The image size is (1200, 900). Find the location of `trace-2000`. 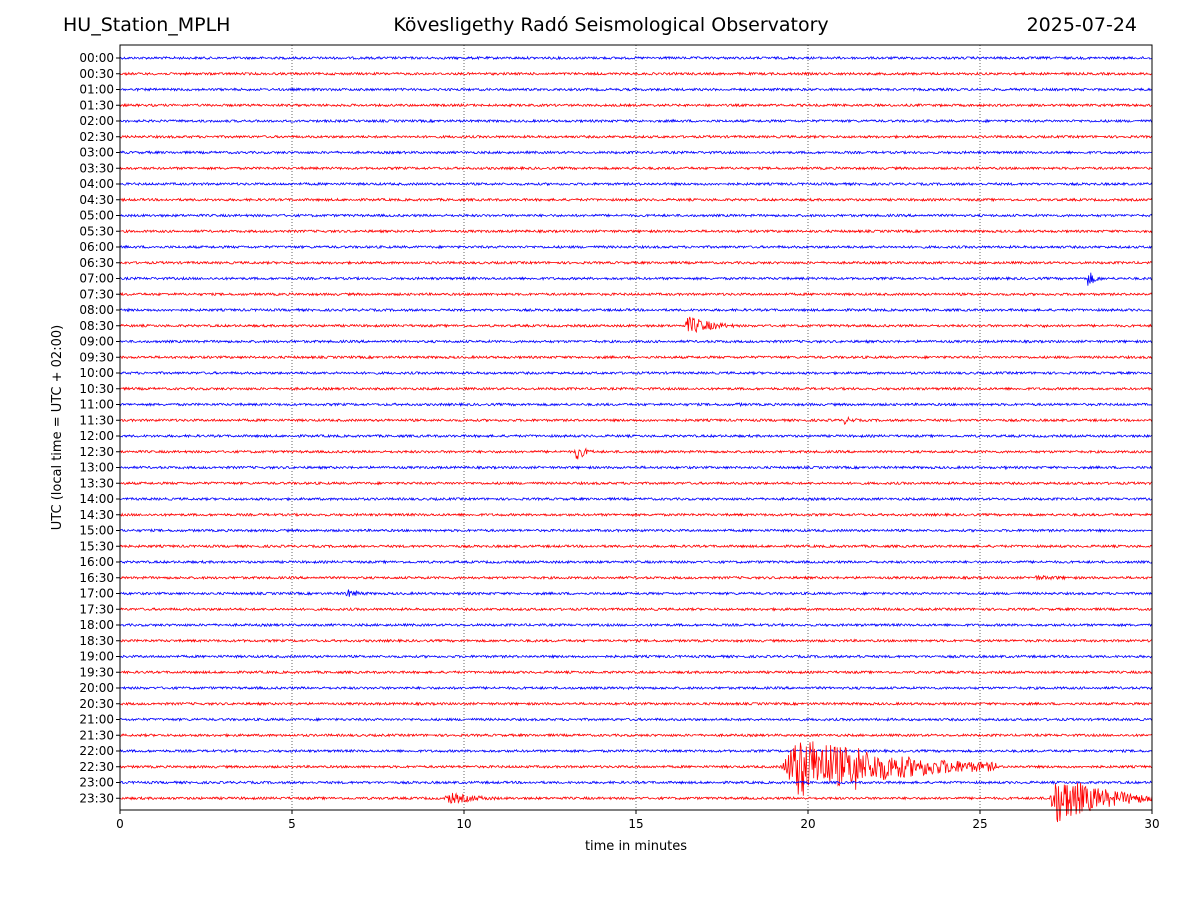

trace-2000 is located at coordinates (636, 688).